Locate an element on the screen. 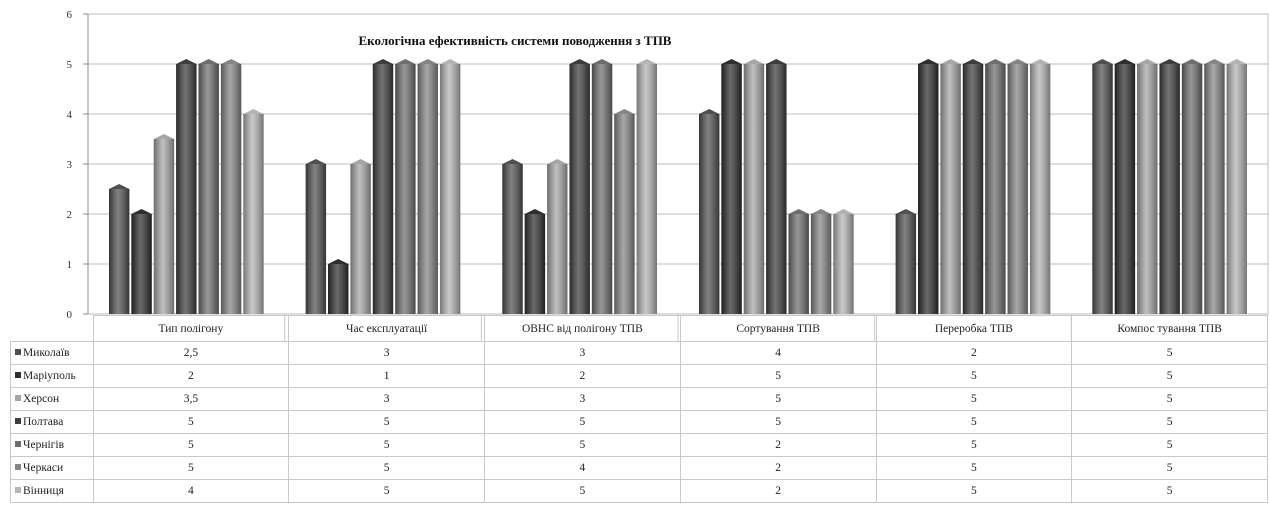 The width and height of the screenshot is (1270, 521). table-row: Черкаси 5 5 4 2 5 5 is located at coordinates (639, 468).